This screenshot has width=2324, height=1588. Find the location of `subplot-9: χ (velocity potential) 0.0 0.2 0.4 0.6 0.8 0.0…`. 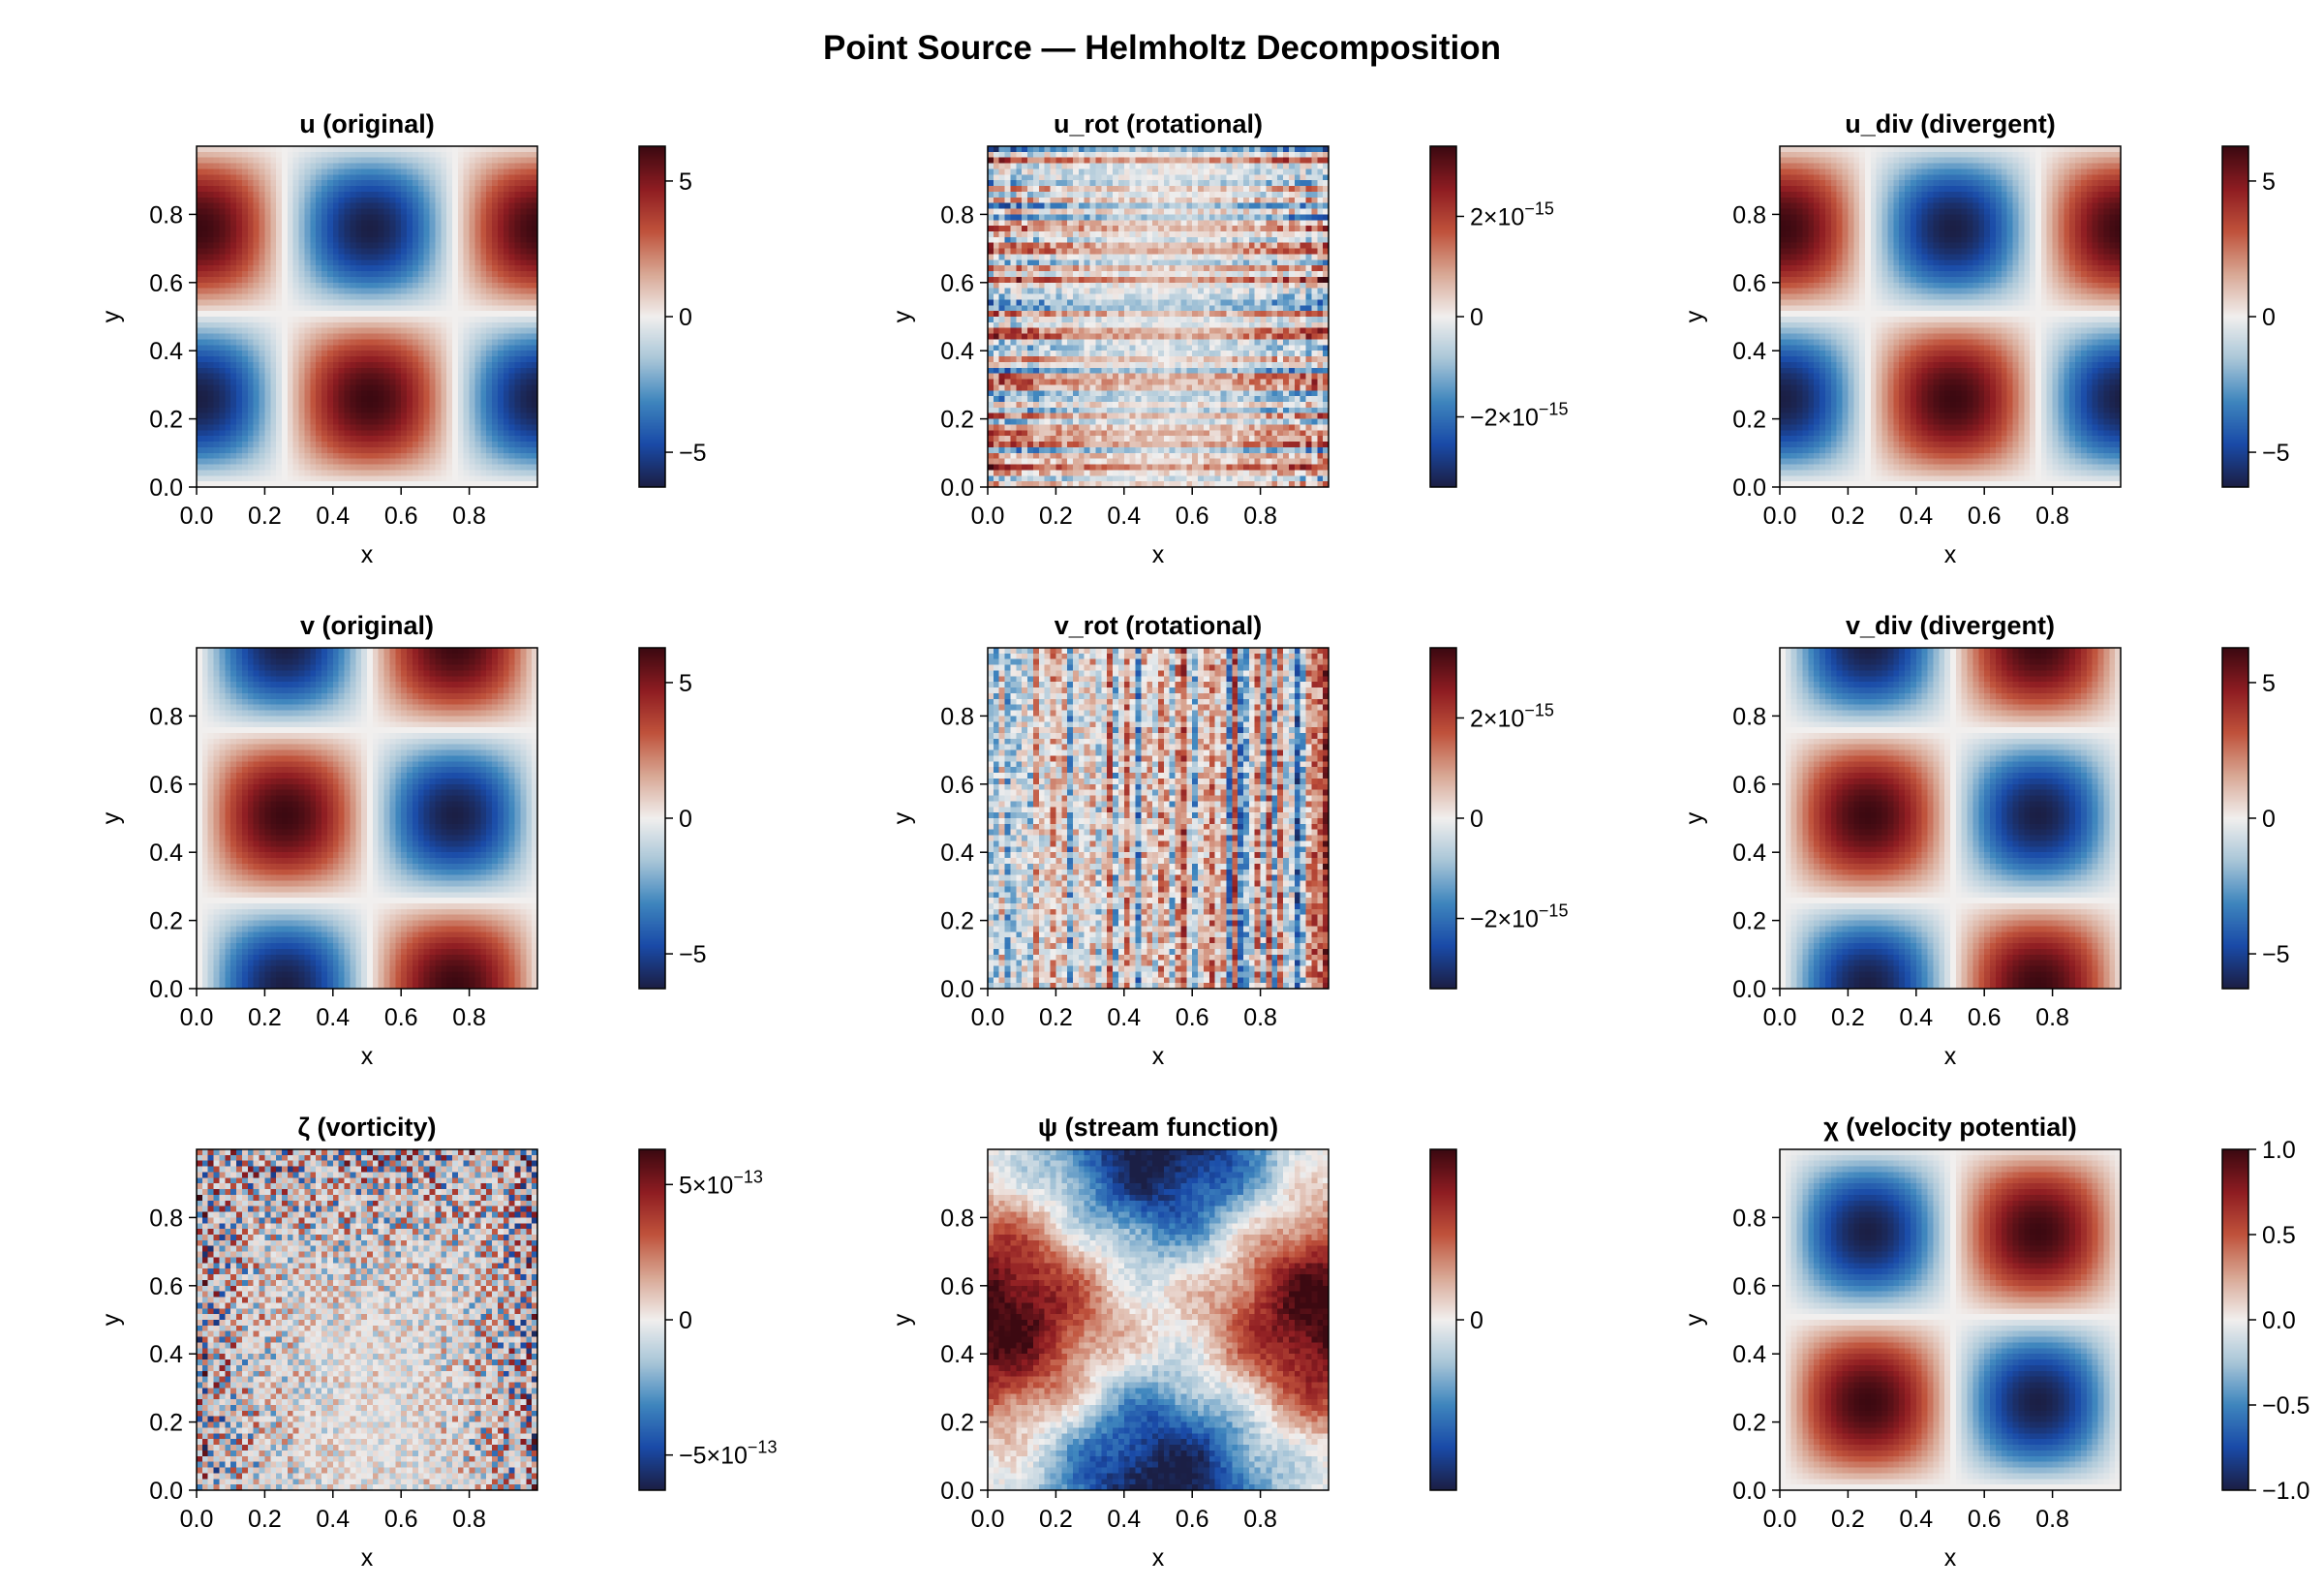

subplot-9: χ (velocity potential) 0.0 0.2 0.4 0.6 0.8 0.0… is located at coordinates (1995, 1342).